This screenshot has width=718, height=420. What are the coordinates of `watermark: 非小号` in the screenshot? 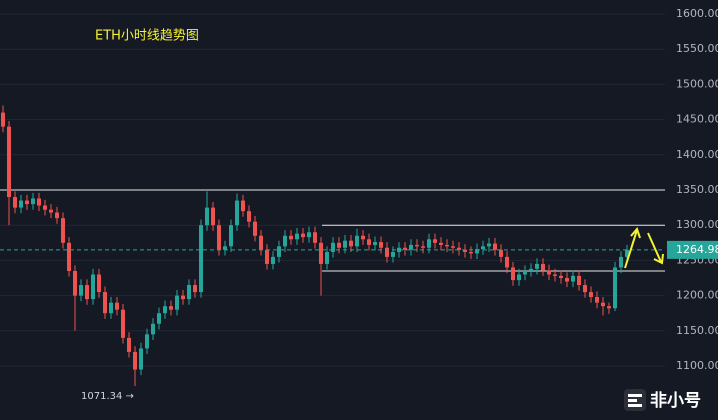 It's located at (675, 400).